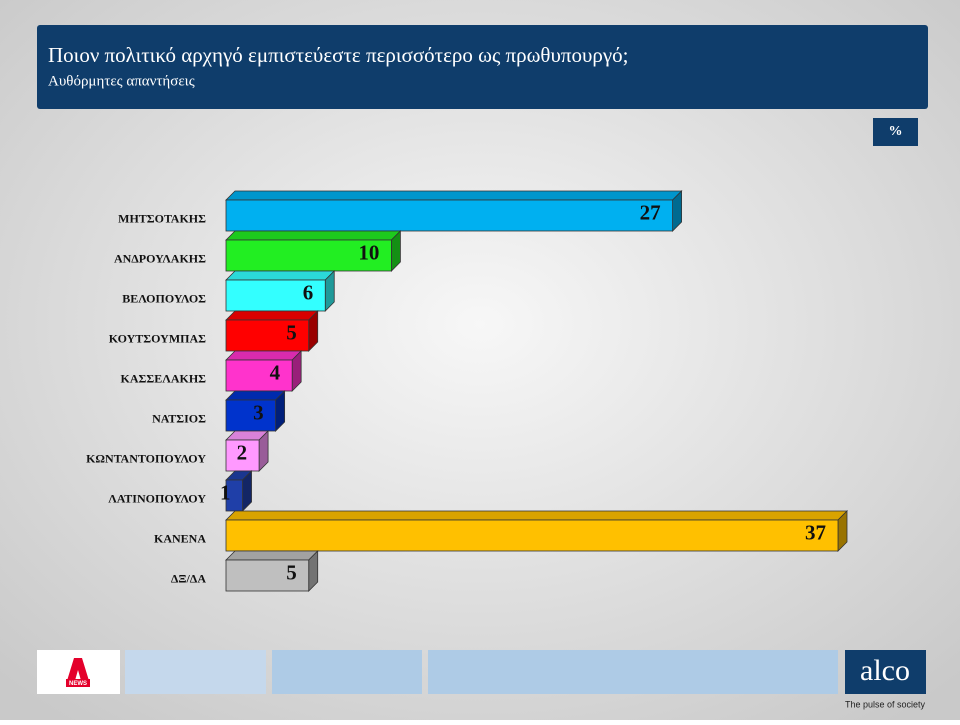 The height and width of the screenshot is (725, 960). What do you see at coordinates (180, 538) in the screenshot?
I see `category-label: ΚΑΝΕΝΑ` at bounding box center [180, 538].